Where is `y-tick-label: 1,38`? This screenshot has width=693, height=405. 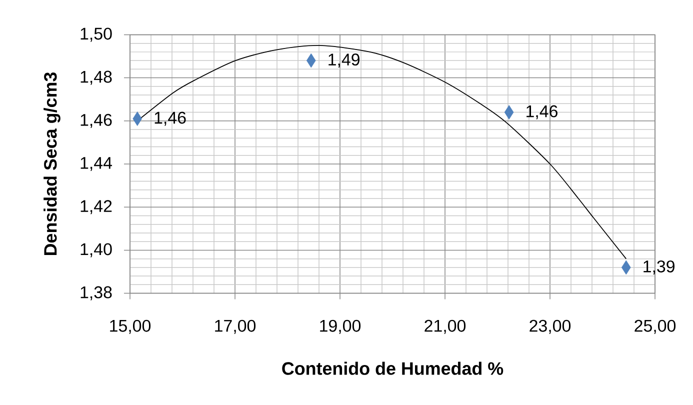 y-tick-label: 1,38 is located at coordinates (96, 293).